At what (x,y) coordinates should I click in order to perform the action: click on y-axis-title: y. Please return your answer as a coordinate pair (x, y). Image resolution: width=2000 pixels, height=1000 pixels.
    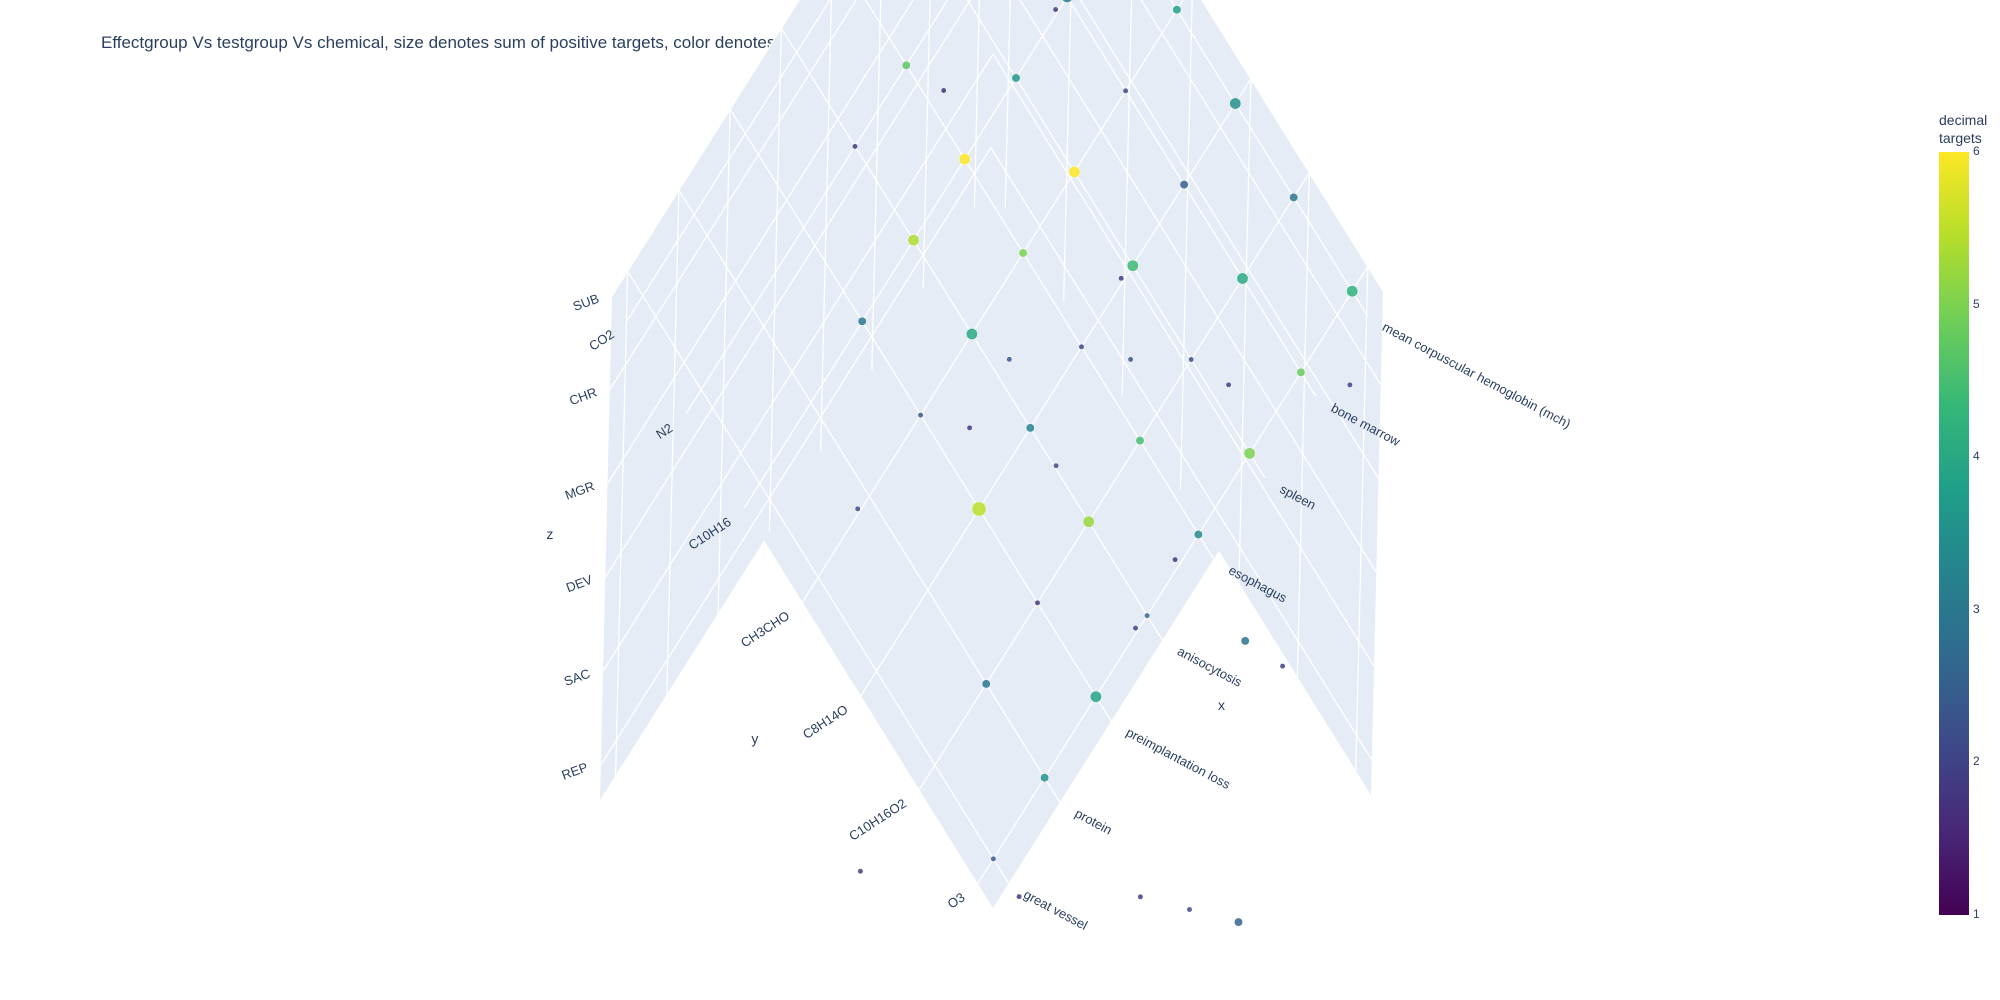
    Looking at the image, I should click on (754, 739).